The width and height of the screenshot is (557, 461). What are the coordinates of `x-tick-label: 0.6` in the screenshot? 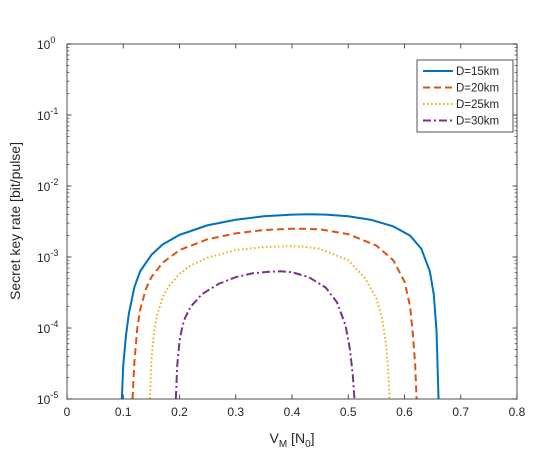 It's located at (404, 412).